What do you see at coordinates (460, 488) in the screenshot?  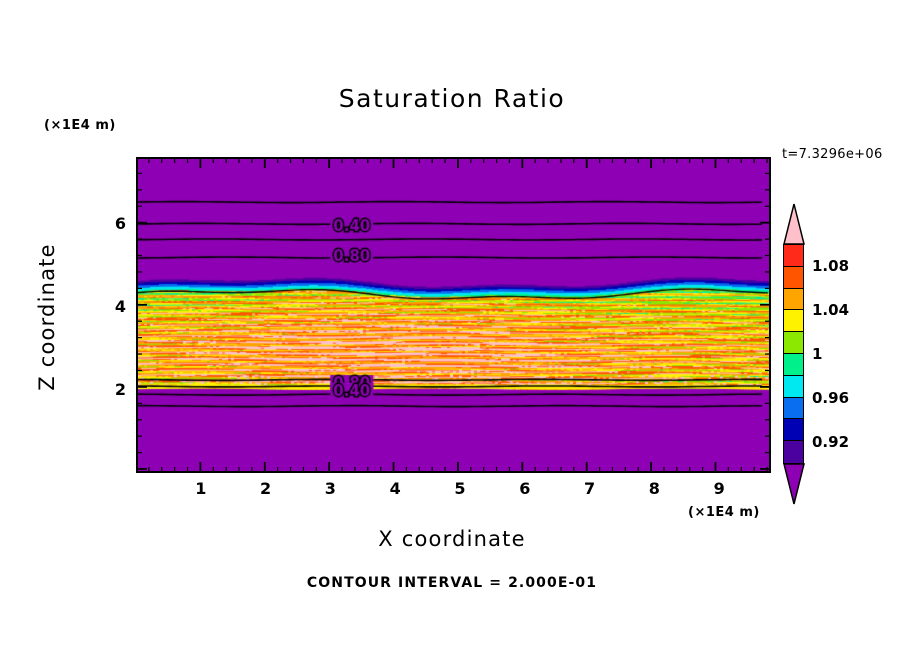 I see `x-tick-label-4: 5` at bounding box center [460, 488].